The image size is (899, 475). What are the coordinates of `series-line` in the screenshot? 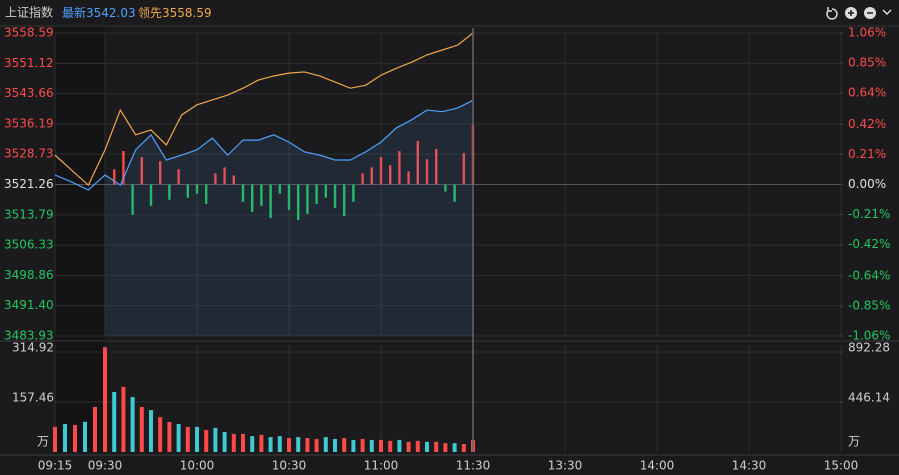 It's located at (264, 145).